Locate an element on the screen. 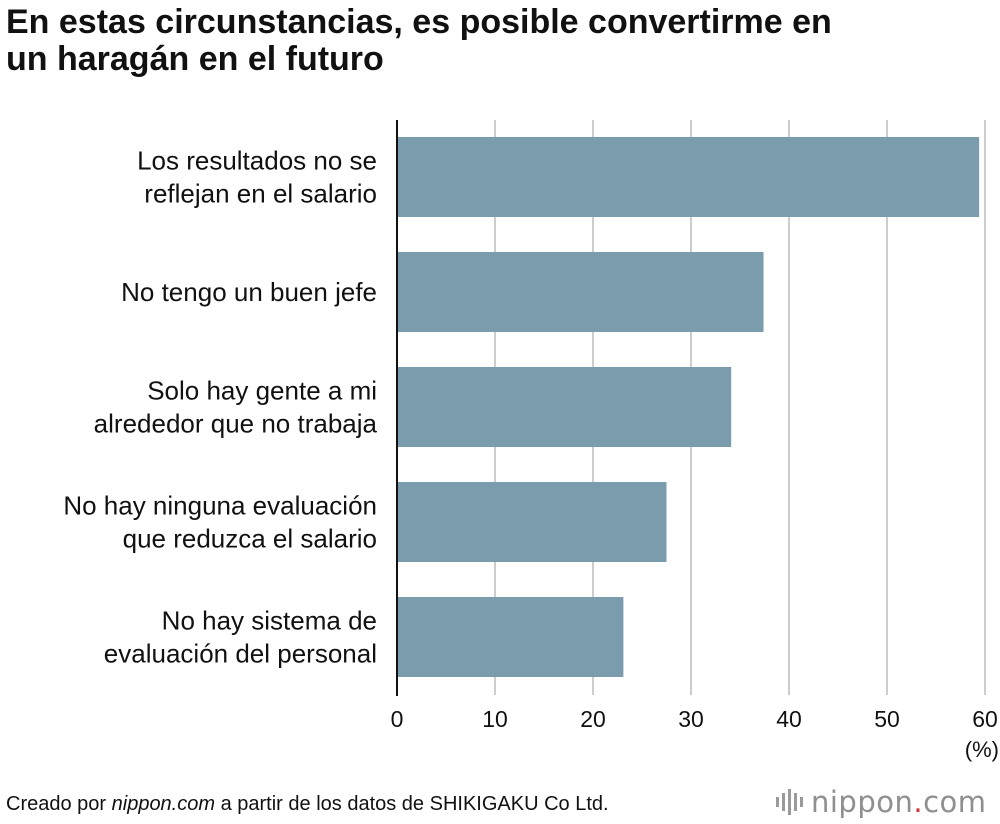 This screenshot has width=1000, height=824. category-label-line: evaluación del personal is located at coordinates (240, 654).